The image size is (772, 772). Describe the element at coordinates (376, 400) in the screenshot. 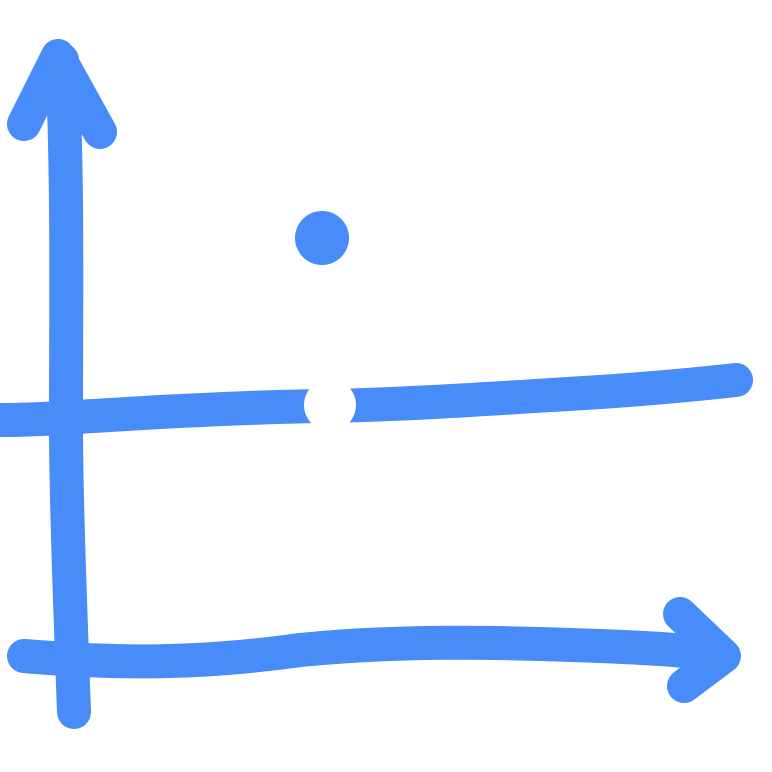

I see `horizontal-line` at that location.